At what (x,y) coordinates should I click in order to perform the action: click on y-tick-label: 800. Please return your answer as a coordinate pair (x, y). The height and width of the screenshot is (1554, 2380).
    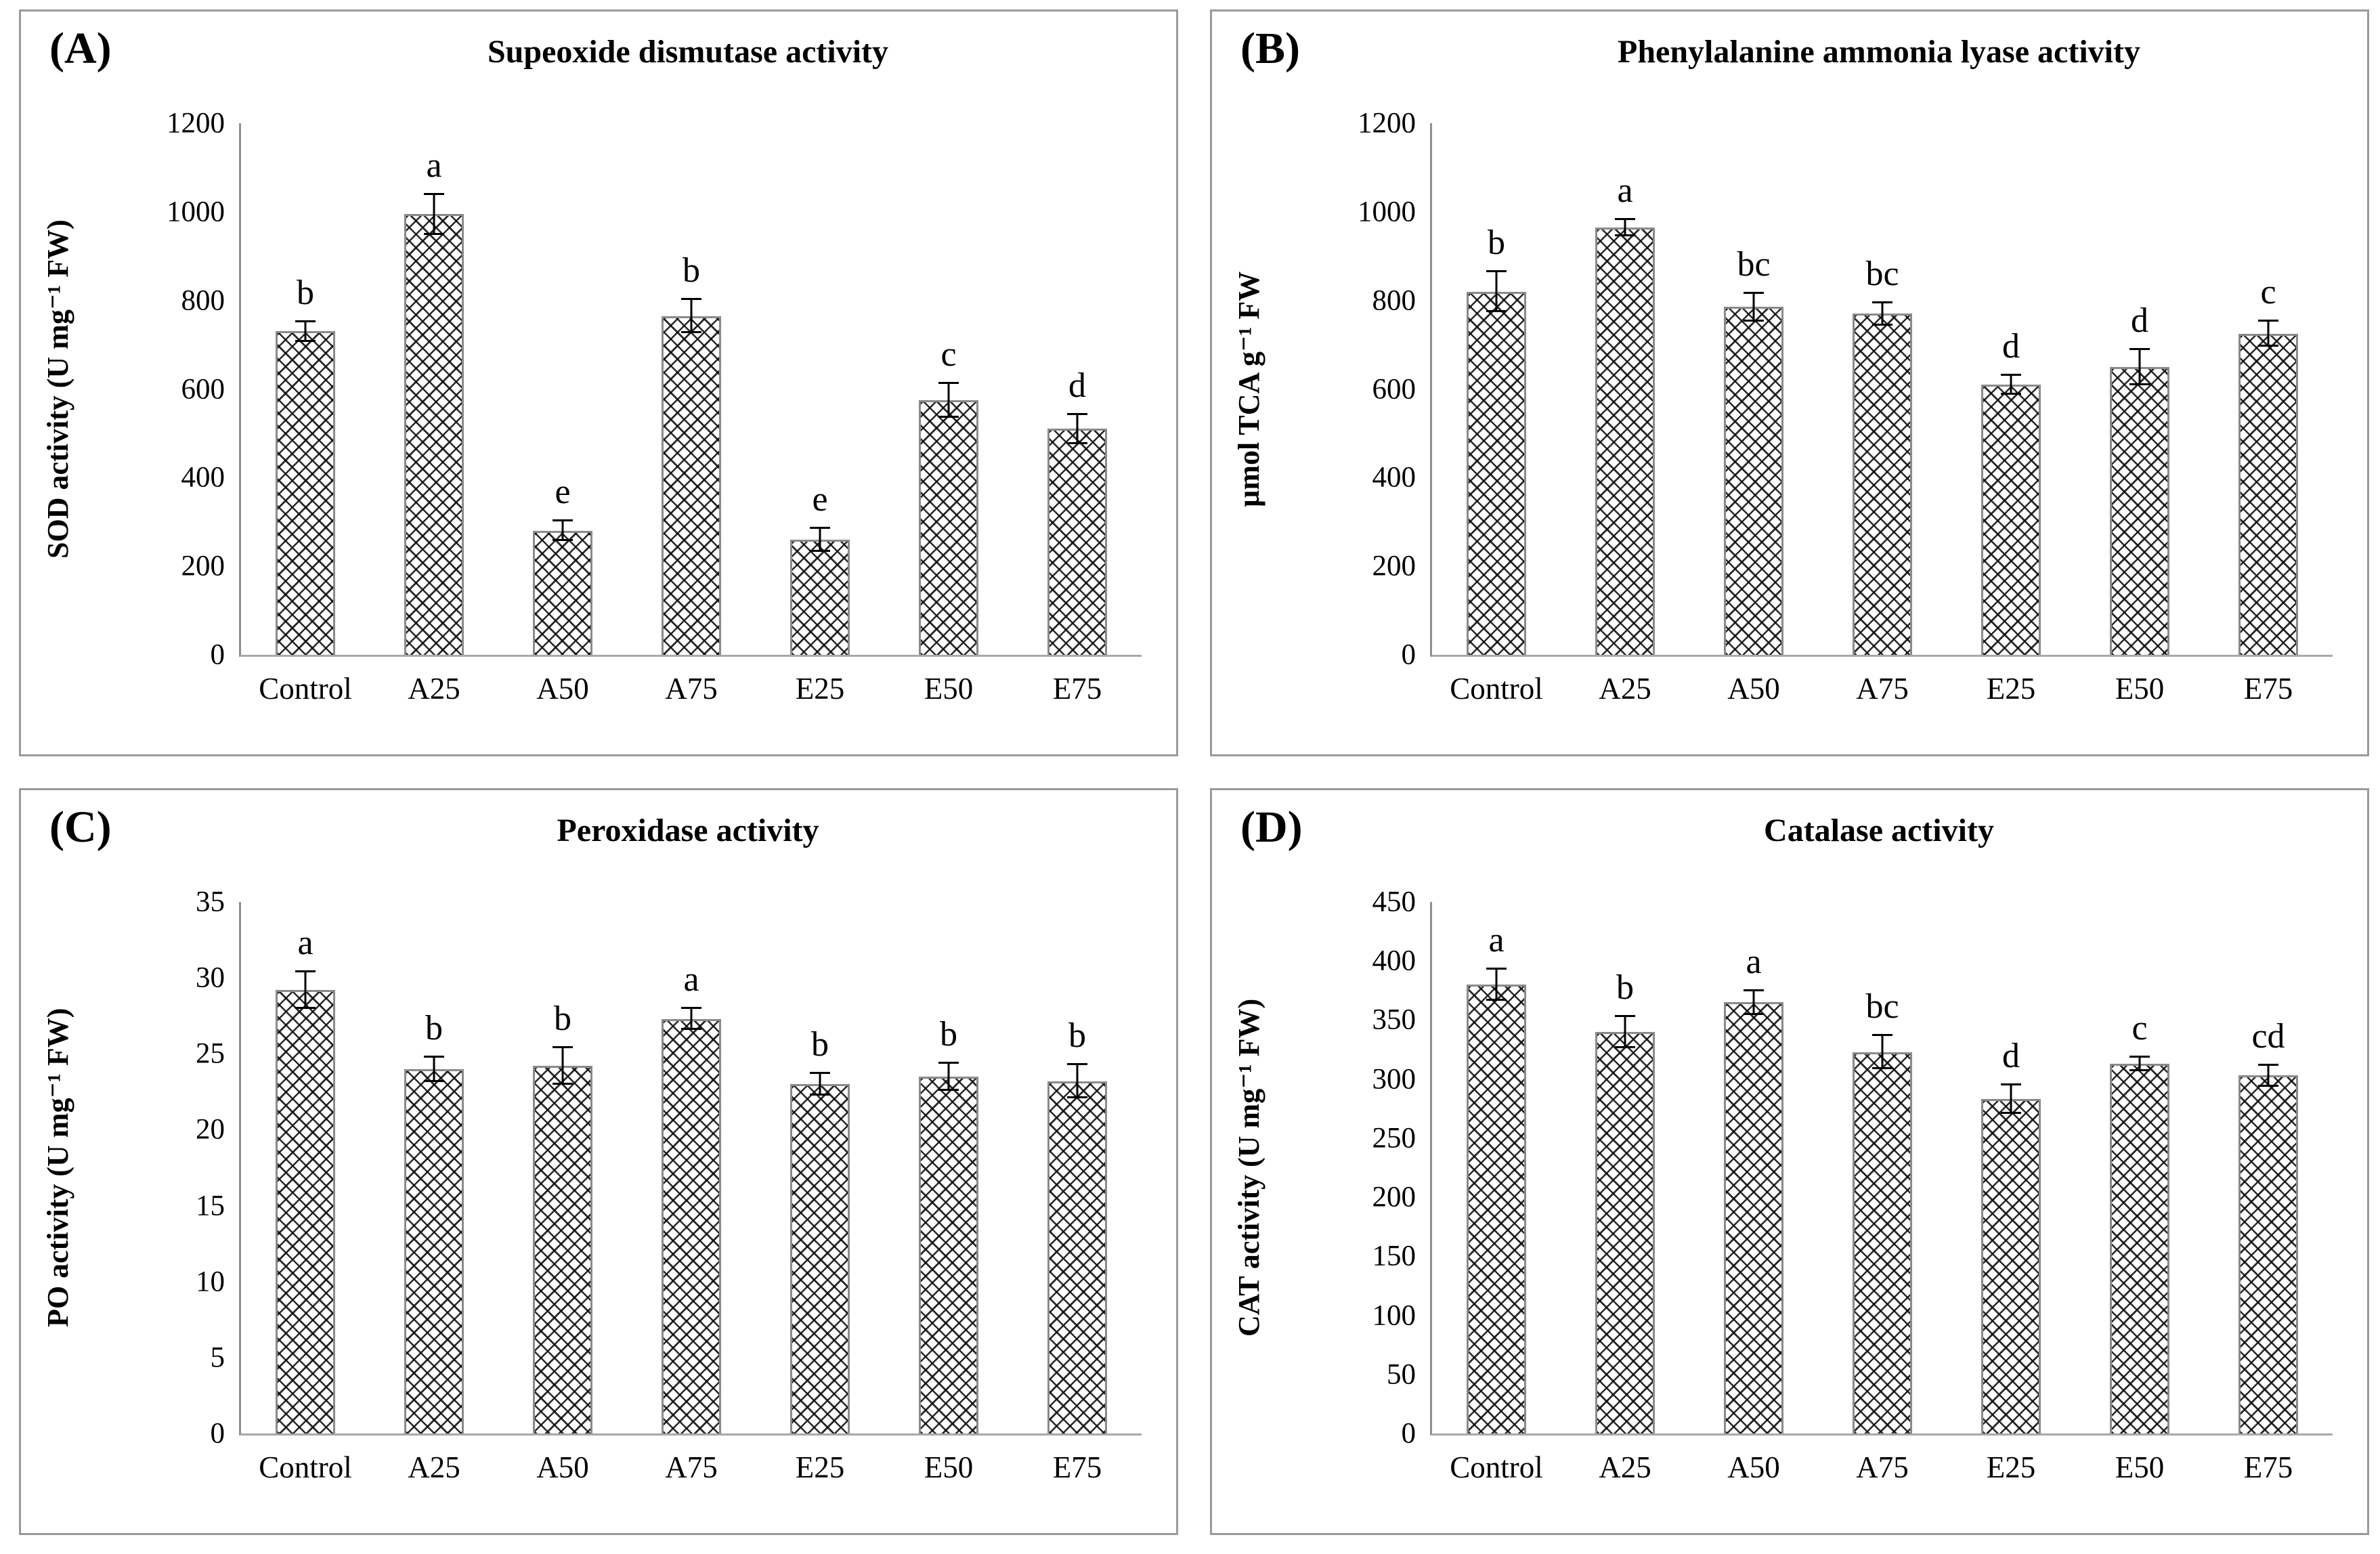
    Looking at the image, I should click on (1394, 300).